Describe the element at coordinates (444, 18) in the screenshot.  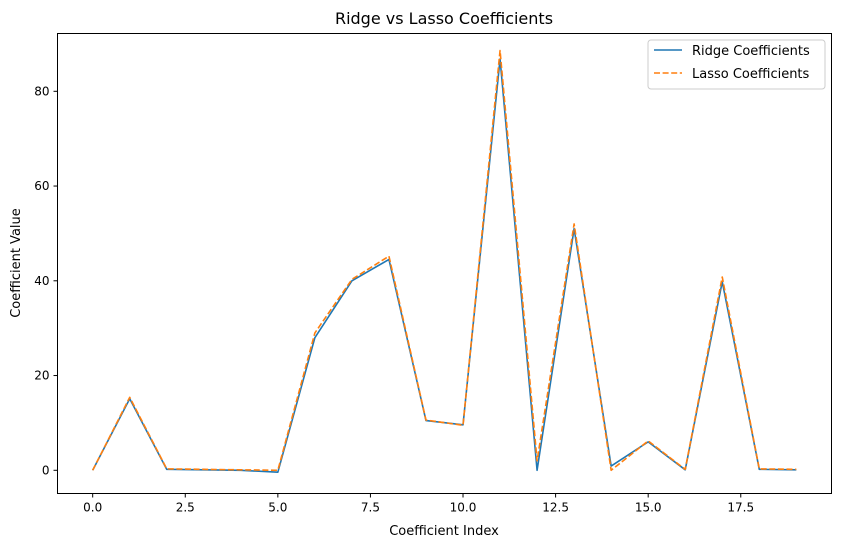
I see `chart-title: Ridge vs Lasso Coefficients` at that location.